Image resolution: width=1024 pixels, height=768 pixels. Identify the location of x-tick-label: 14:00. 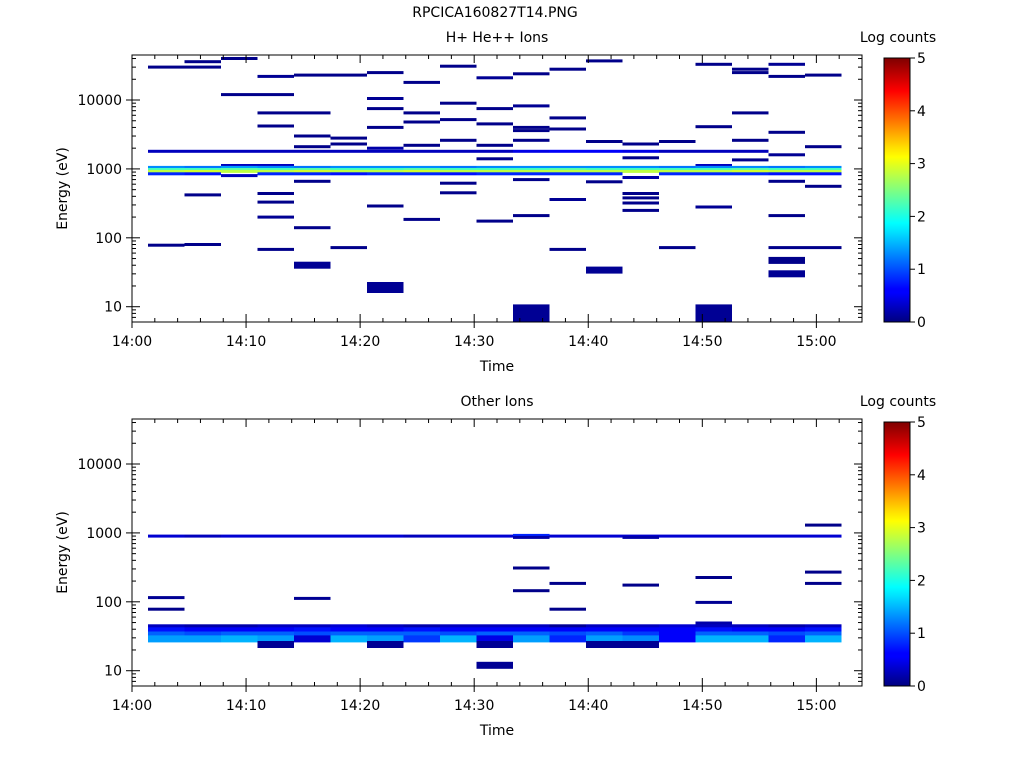
(132, 706).